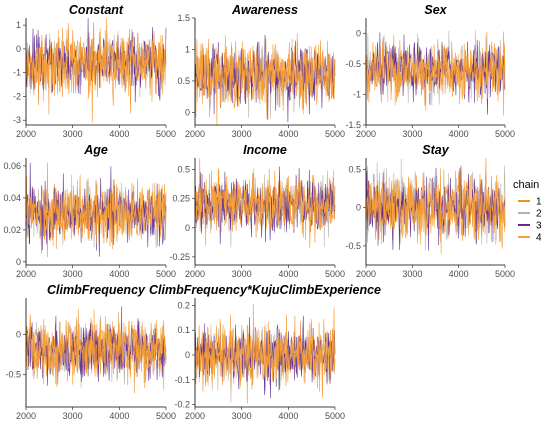 The height and width of the screenshot is (424, 550). I want to click on y-tick-label: 0.1, so click(183, 330).